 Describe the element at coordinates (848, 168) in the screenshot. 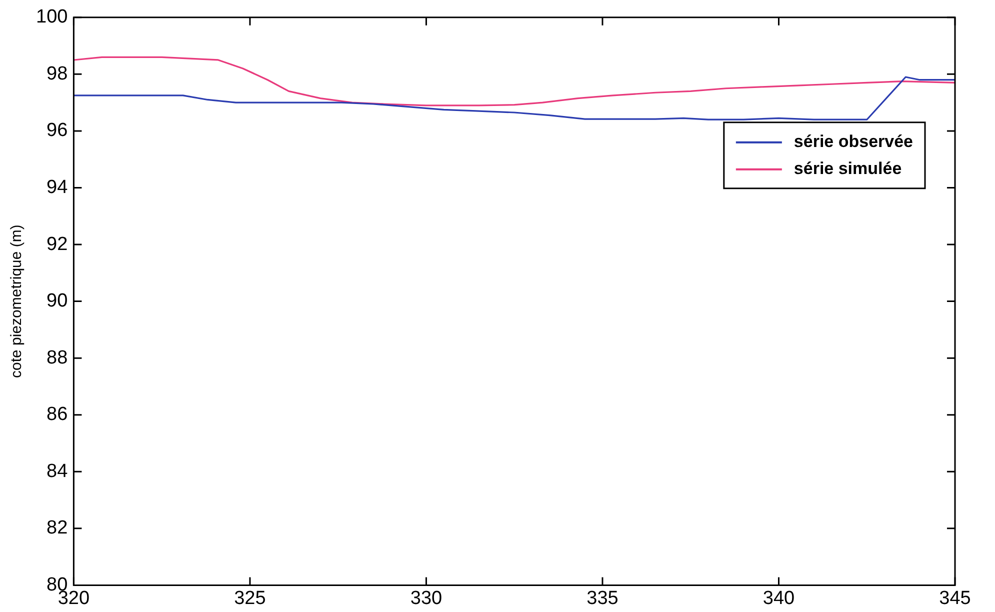

I see `legend-label: série simulée` at that location.